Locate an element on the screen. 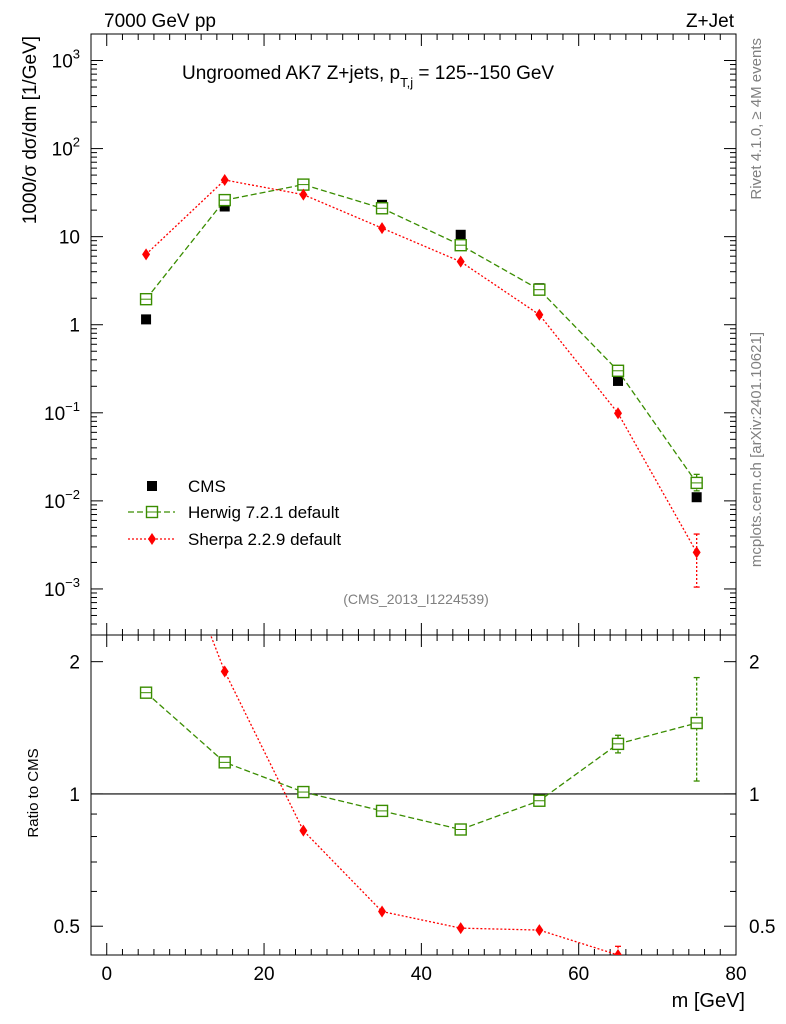 The width and height of the screenshot is (786, 1024). rivet-label: Rivet 4.1.0, ≥ 4M events is located at coordinates (756, 119).